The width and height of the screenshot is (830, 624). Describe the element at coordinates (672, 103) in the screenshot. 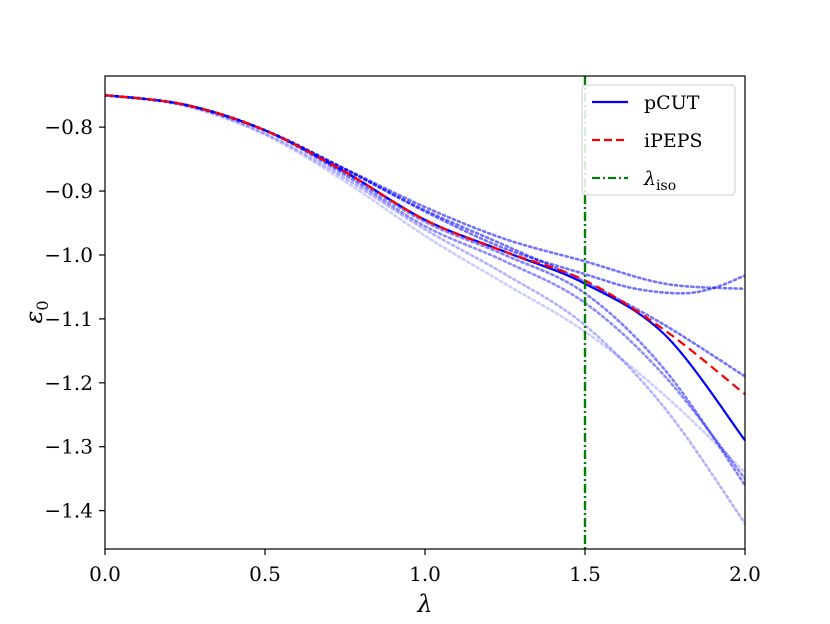

I see `legend-label-pcut: pCUT` at that location.